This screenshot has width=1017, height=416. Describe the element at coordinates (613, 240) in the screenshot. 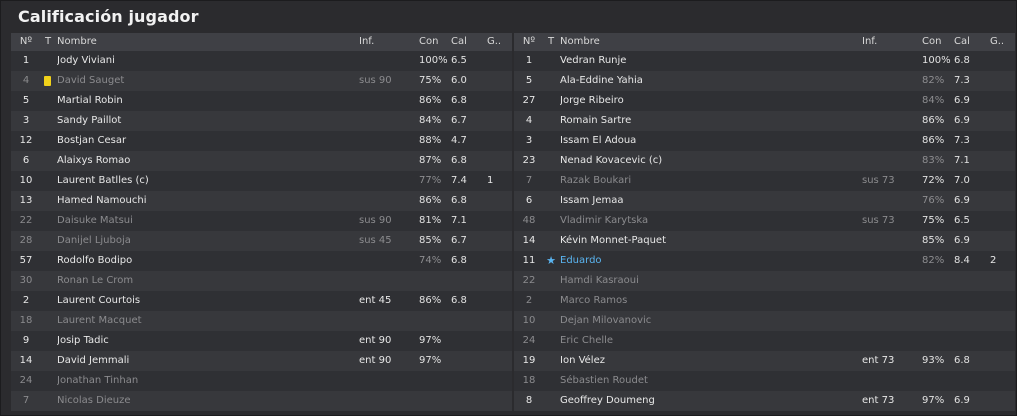

I see `player-name: Kévin Monnet-Paquet` at that location.